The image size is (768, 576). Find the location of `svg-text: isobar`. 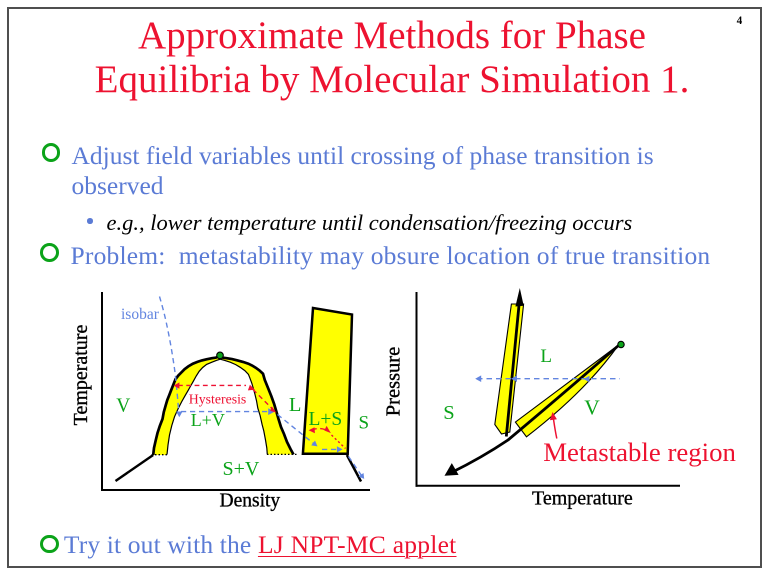

svg-text: isobar is located at coordinates (140, 314).